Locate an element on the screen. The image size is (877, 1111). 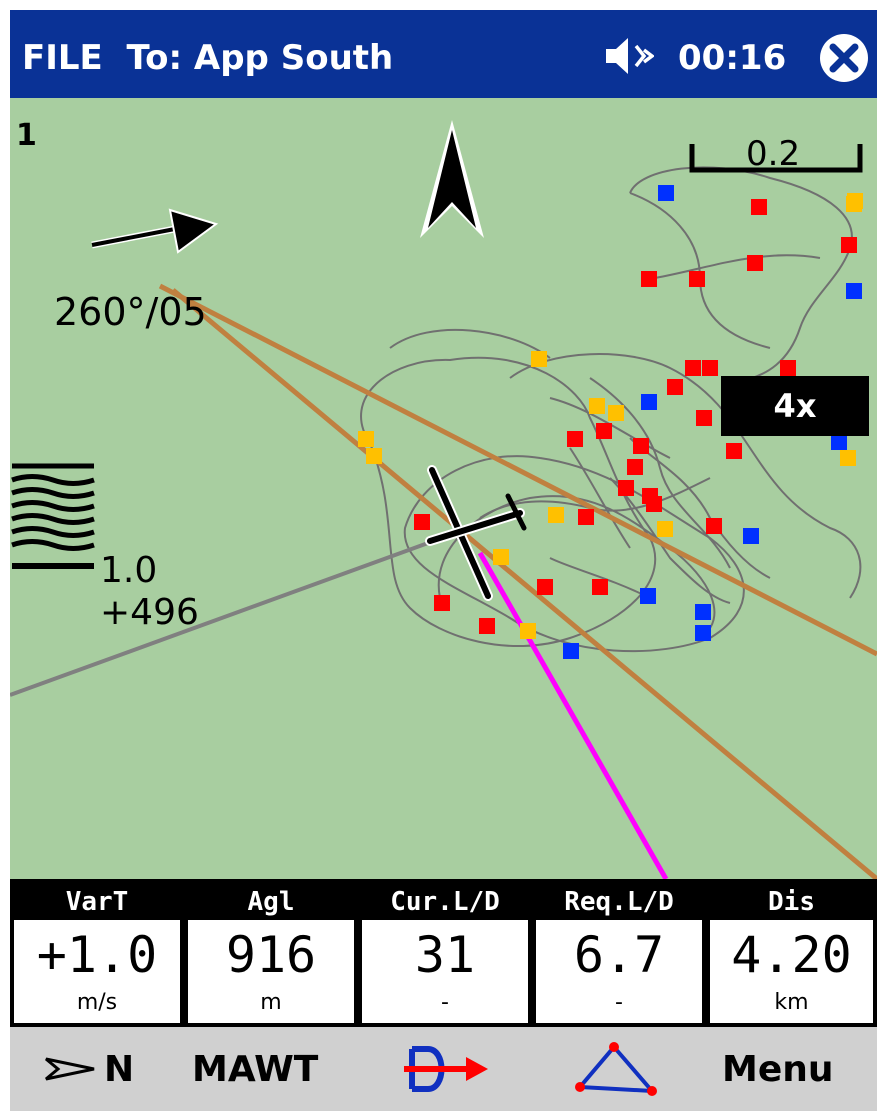
task-triangle-icon is located at coordinates (616, 1069).